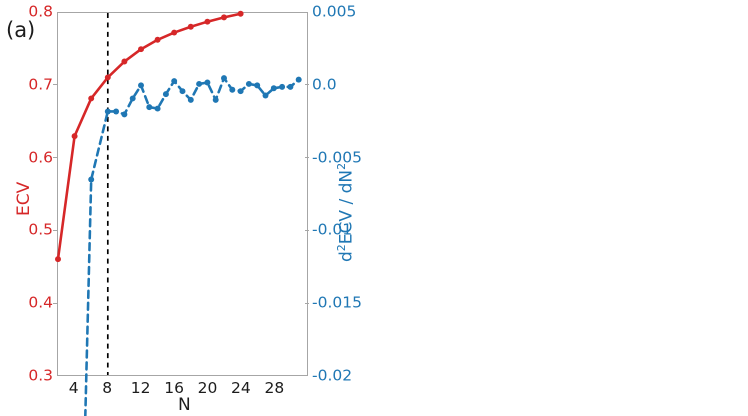  What do you see at coordinates (140, 388) in the screenshot?
I see `panel-a-xtick-2: 12` at bounding box center [140, 388].